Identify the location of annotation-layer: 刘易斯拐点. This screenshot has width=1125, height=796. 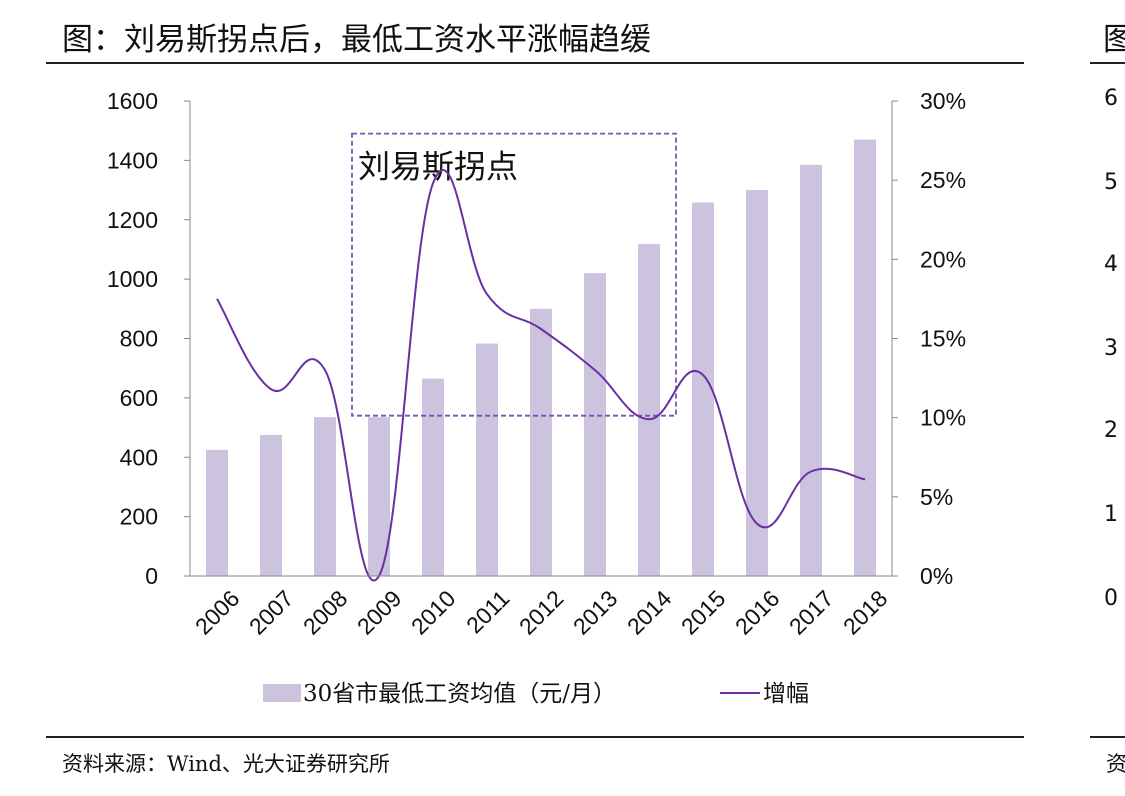
(514, 274).